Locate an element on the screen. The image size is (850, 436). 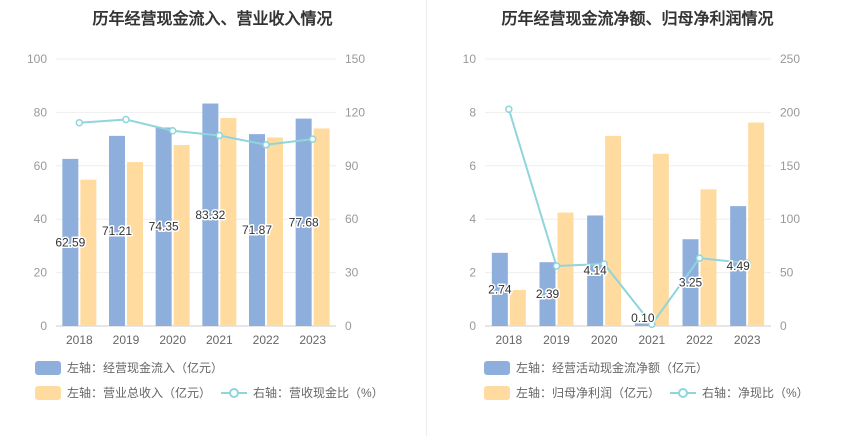
chart-title-left: 历年经营现金流入、营业收入情况 is located at coordinates (212, 19).